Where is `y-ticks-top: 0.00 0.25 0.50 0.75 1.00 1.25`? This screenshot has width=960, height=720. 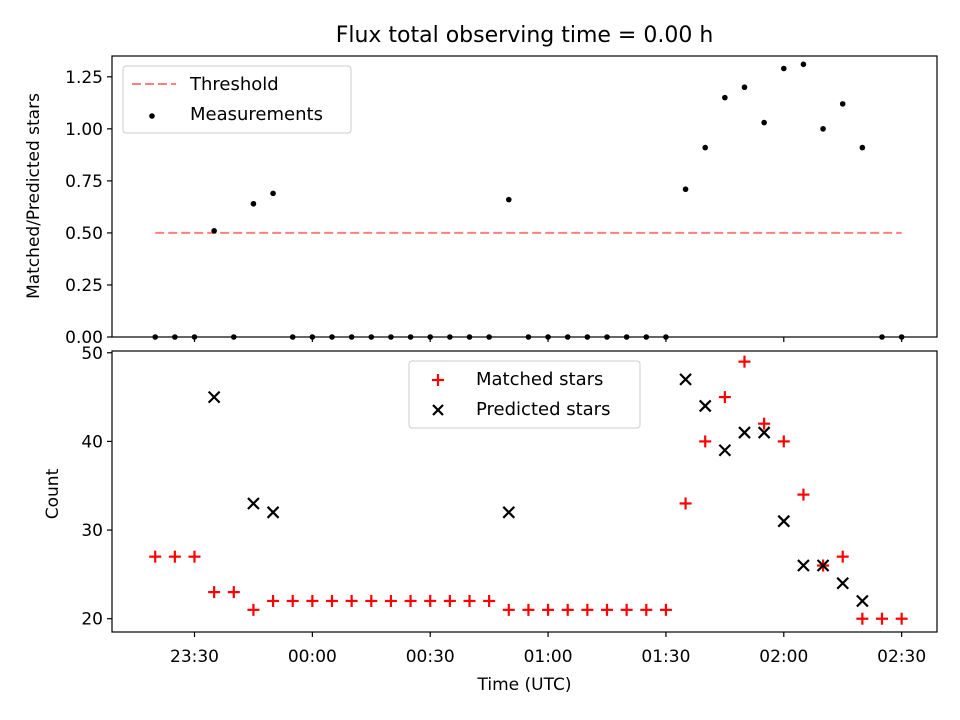 y-ticks-top: 0.00 0.25 0.50 0.75 1.00 1.25 is located at coordinates (88, 208).